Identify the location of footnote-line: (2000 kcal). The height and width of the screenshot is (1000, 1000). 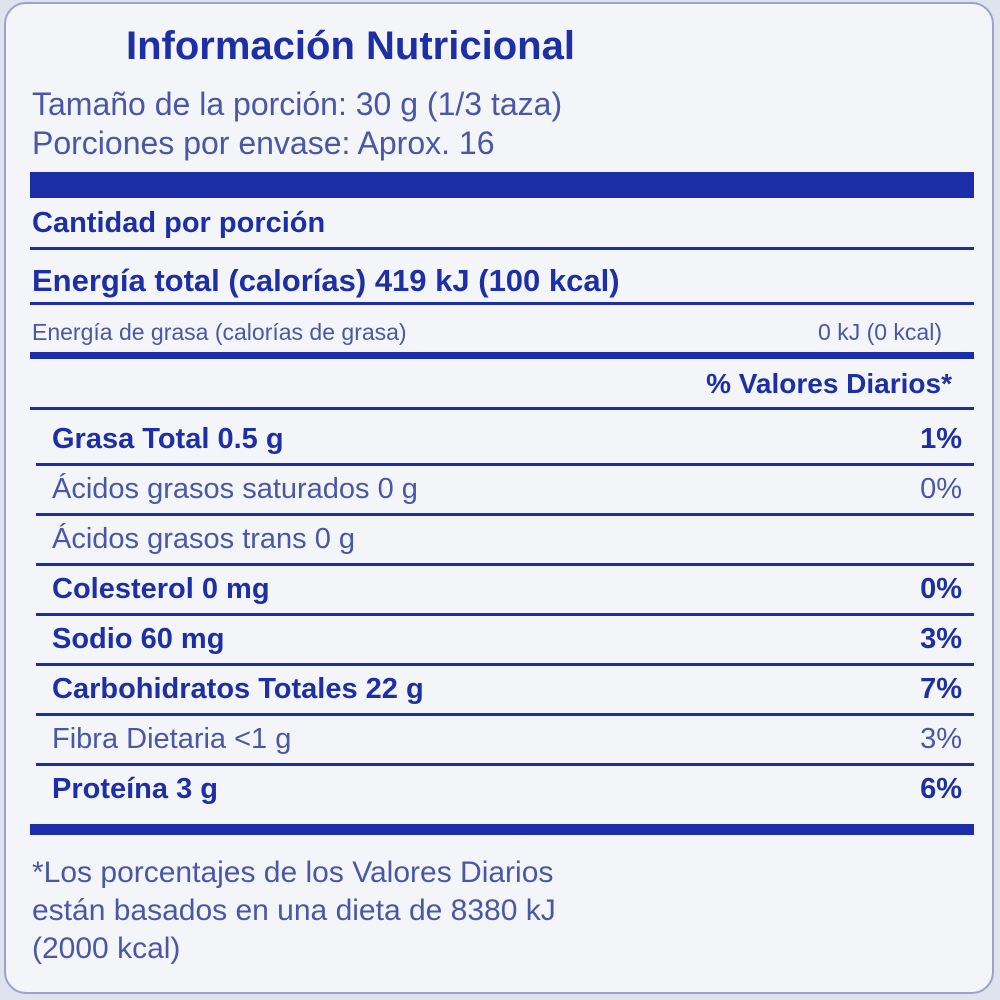
(106, 948).